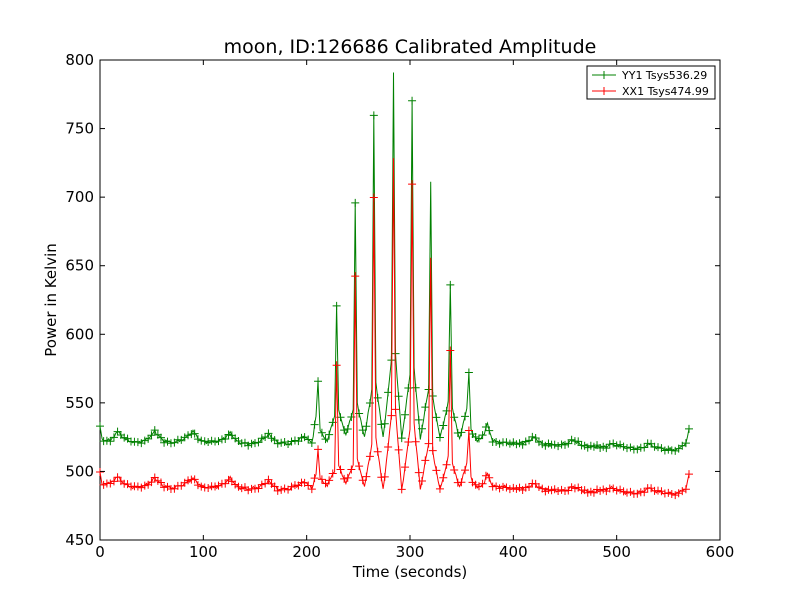  Describe the element at coordinates (720, 552) in the screenshot. I see `x-tick-label: 600` at that location.